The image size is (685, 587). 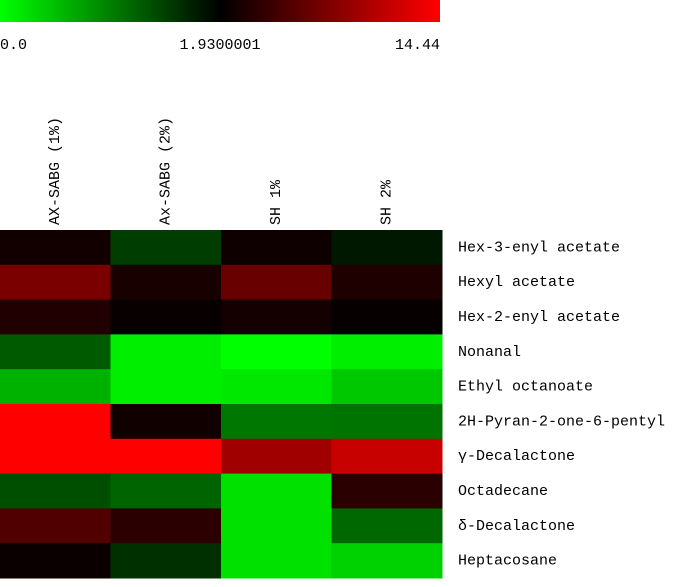 What do you see at coordinates (55, 171) in the screenshot?
I see `column-label: AX-SABG (1%)` at bounding box center [55, 171].